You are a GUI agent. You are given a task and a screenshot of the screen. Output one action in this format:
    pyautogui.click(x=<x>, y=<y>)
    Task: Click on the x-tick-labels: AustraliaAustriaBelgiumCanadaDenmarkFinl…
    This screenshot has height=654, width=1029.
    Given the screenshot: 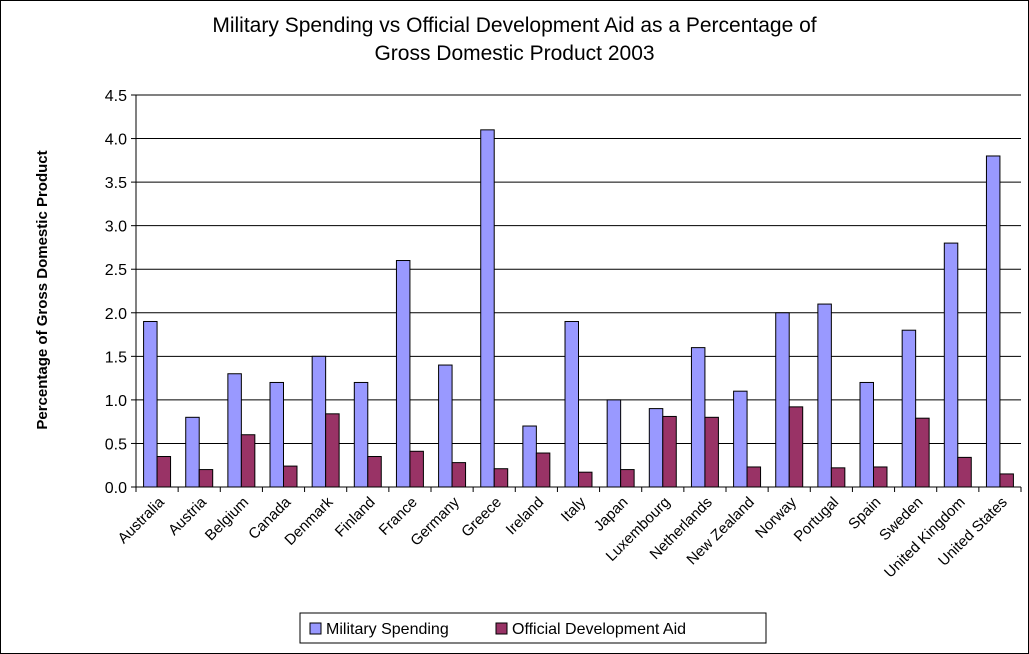 What is the action you would take?
    pyautogui.click(x=563, y=537)
    